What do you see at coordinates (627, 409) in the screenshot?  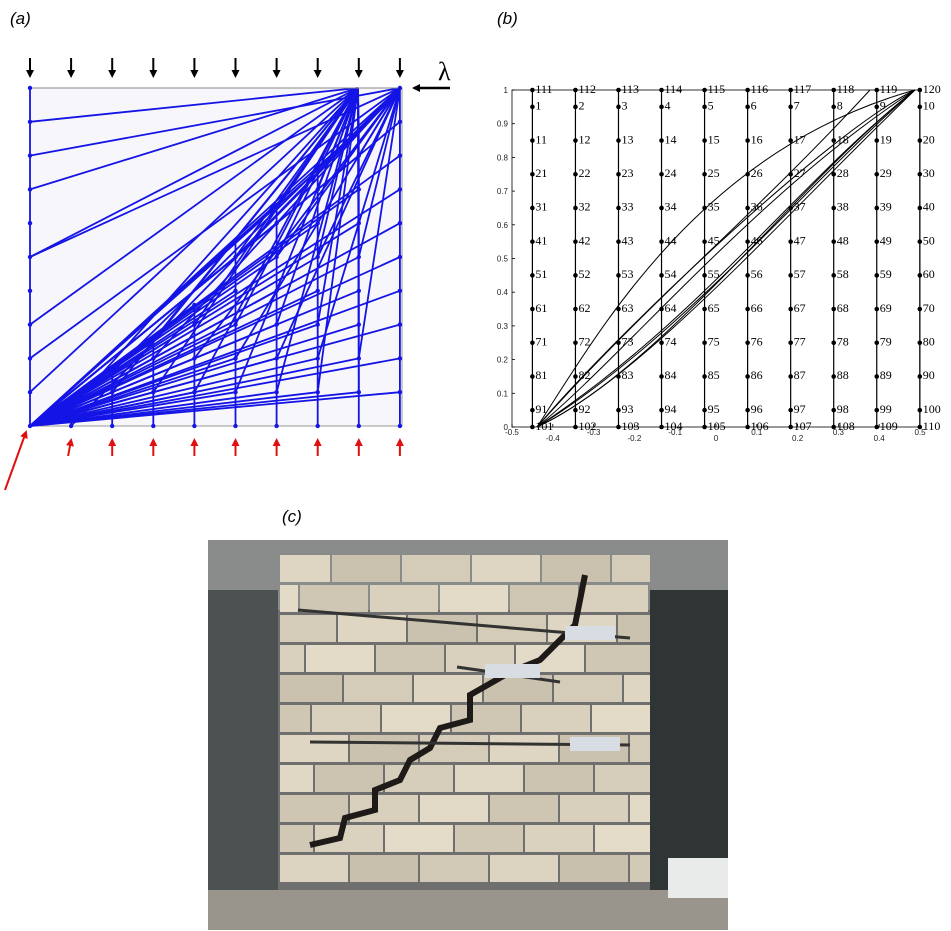 I see `node-label: 93` at bounding box center [627, 409].